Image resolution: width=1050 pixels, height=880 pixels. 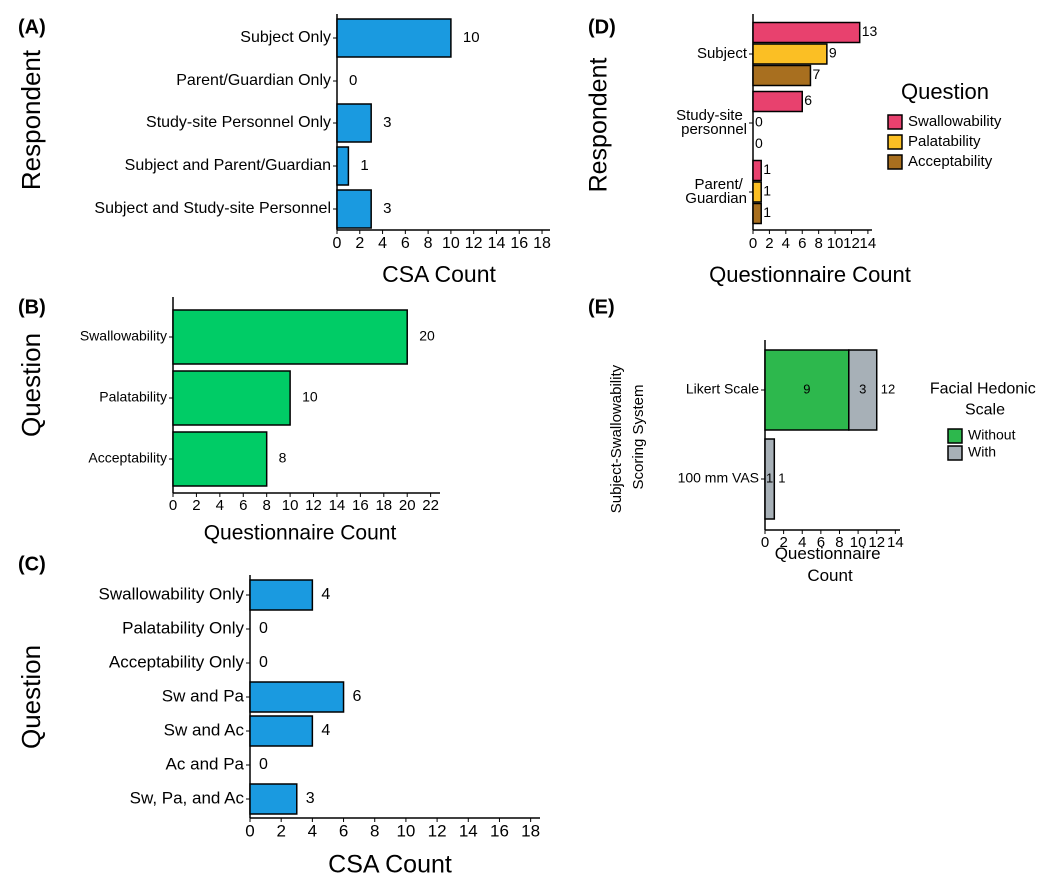 What do you see at coordinates (601, 307) in the screenshot?
I see `panel-label: (E)` at bounding box center [601, 307].